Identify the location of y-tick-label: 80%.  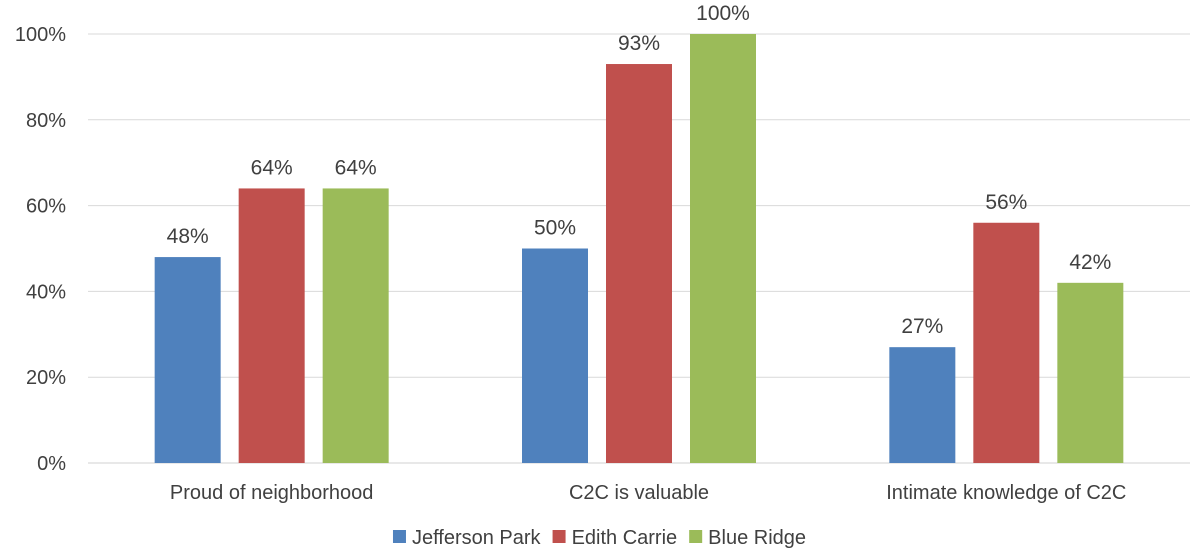
(46, 121).